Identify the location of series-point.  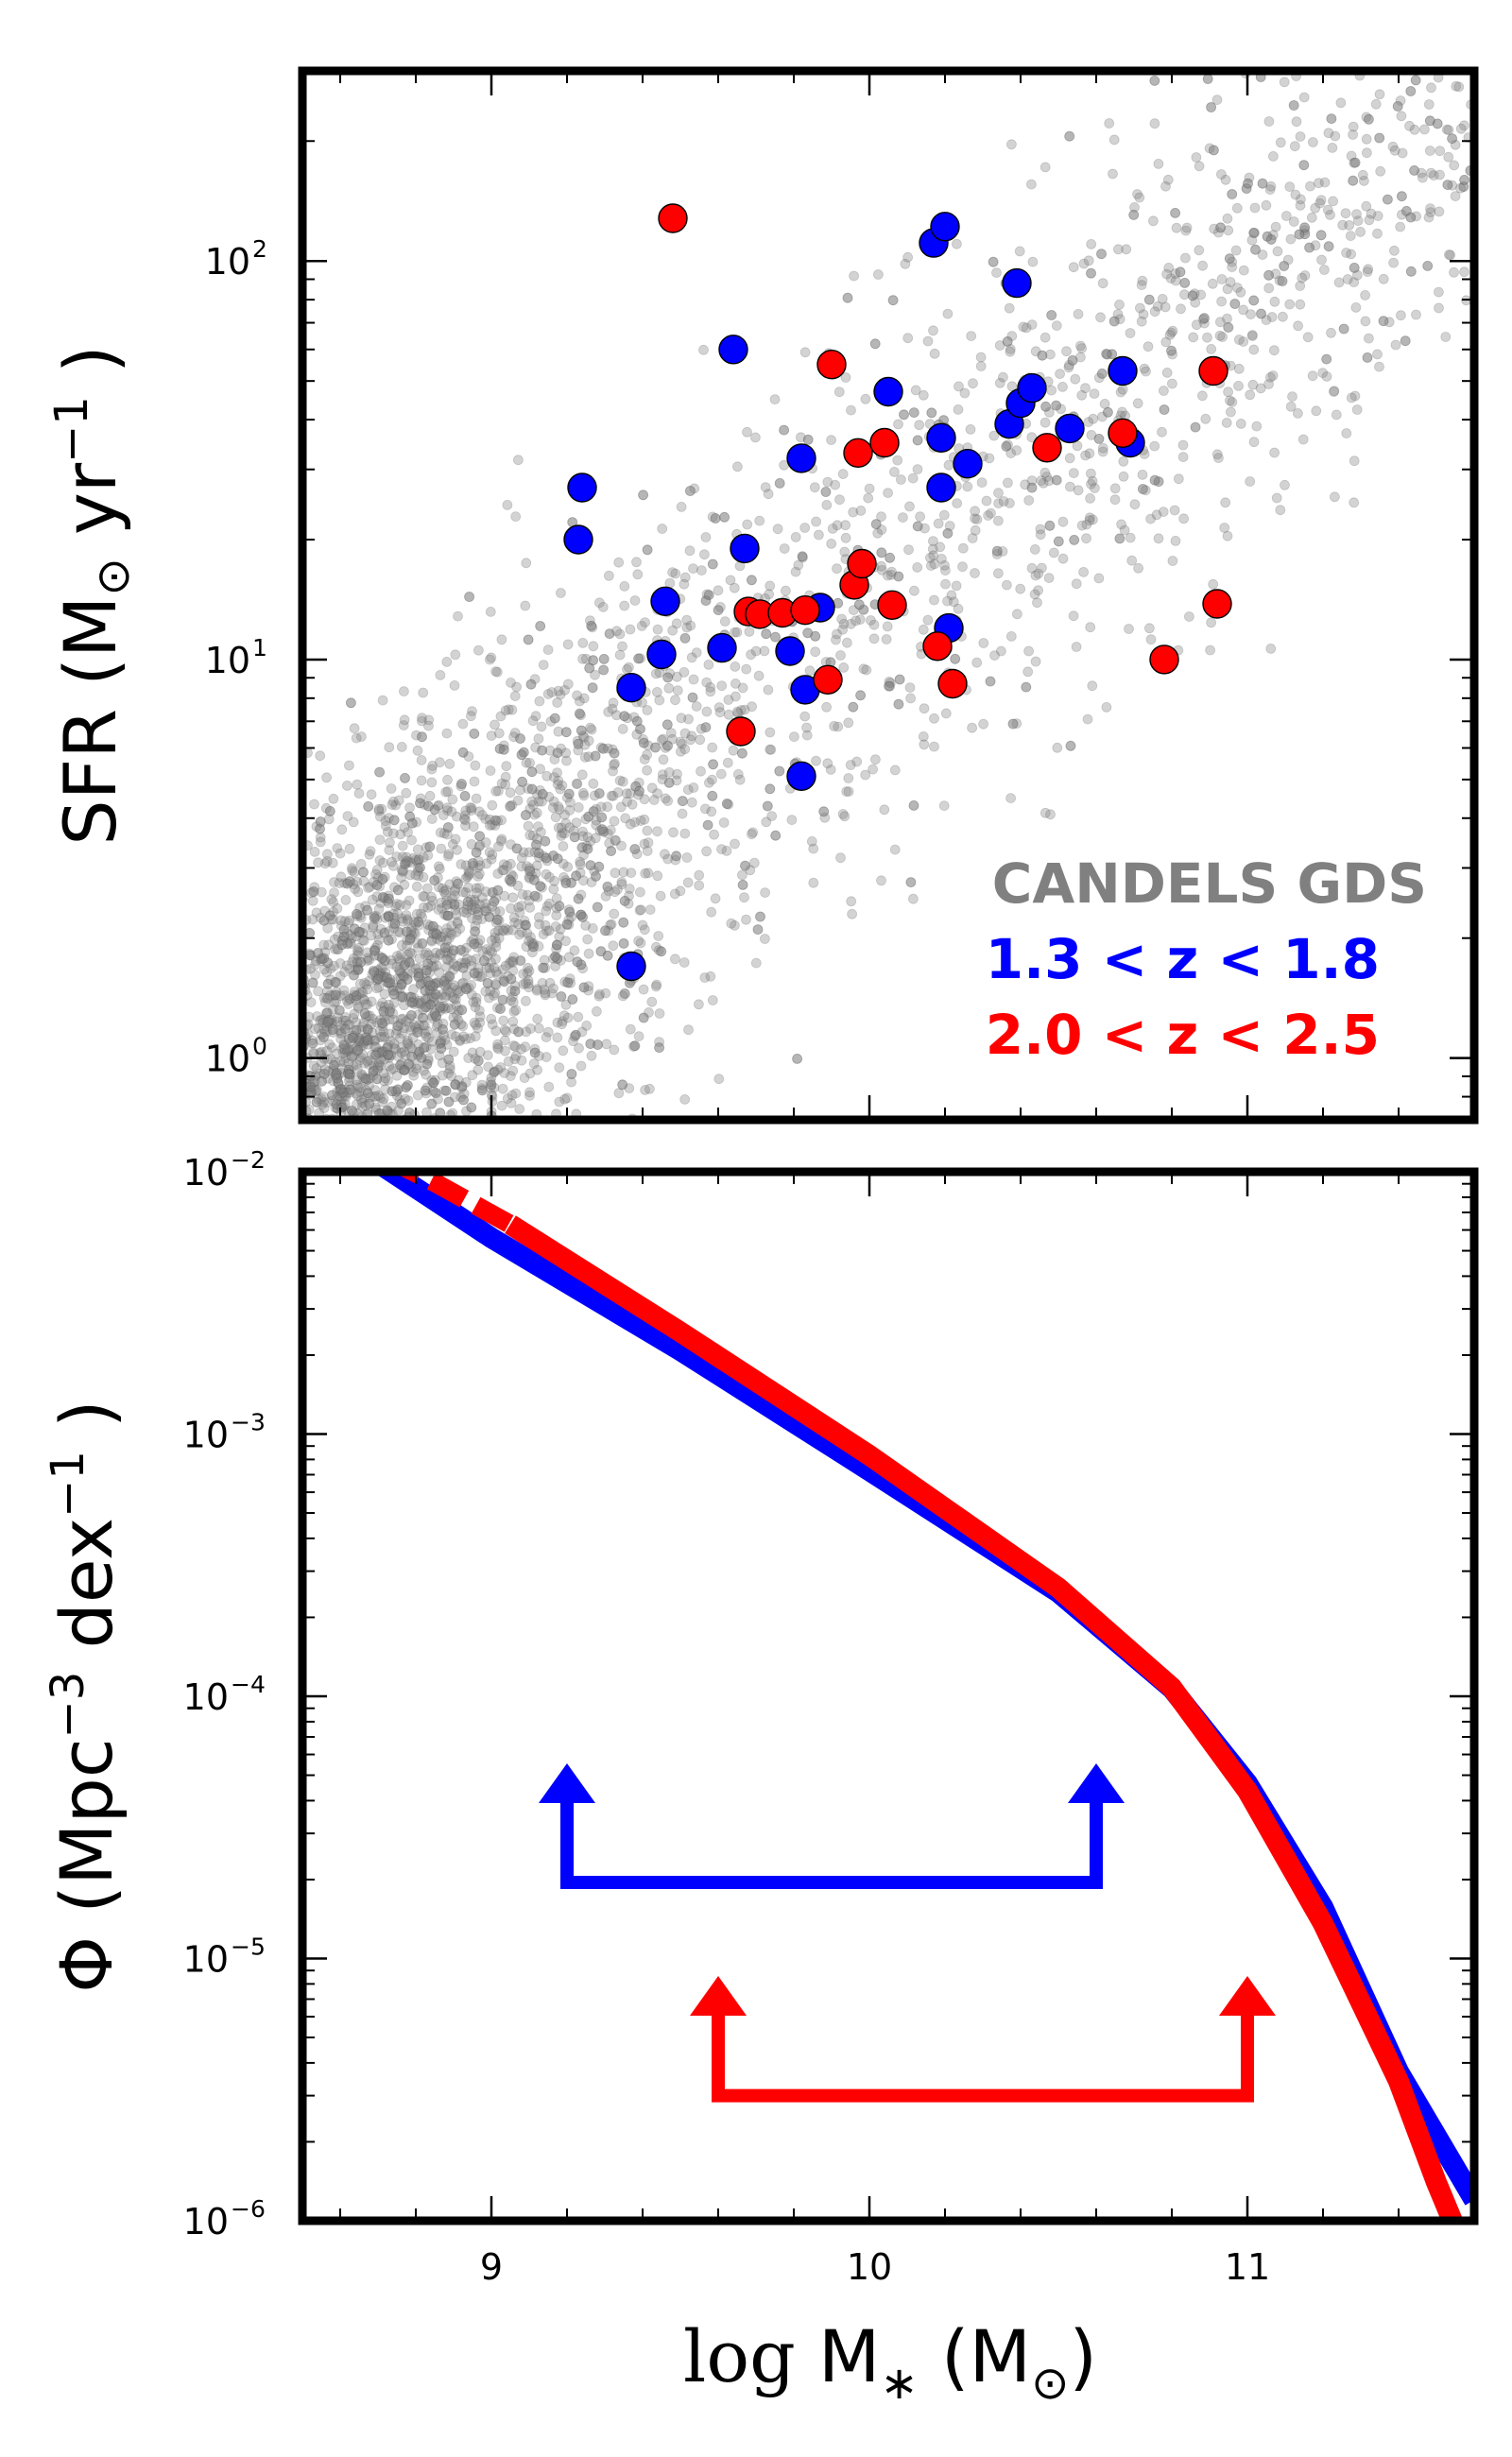
(578, 539).